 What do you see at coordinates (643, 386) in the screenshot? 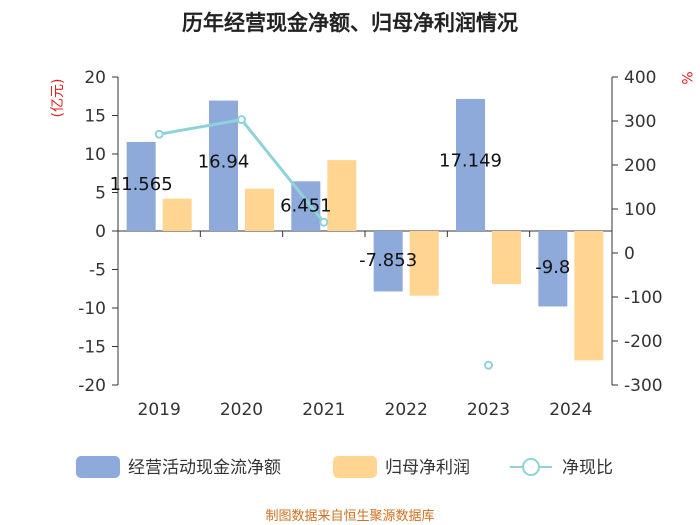
I see `right-axis-tick-label: -300` at bounding box center [643, 386].